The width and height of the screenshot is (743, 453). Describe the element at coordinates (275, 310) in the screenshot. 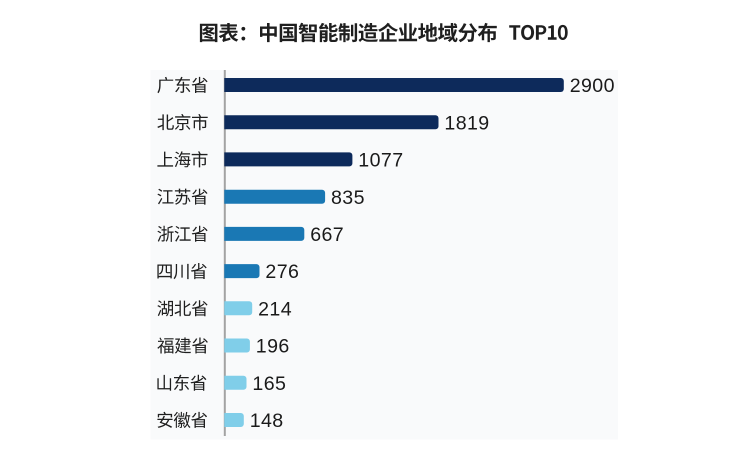

I see `svg-text: 214` at that location.